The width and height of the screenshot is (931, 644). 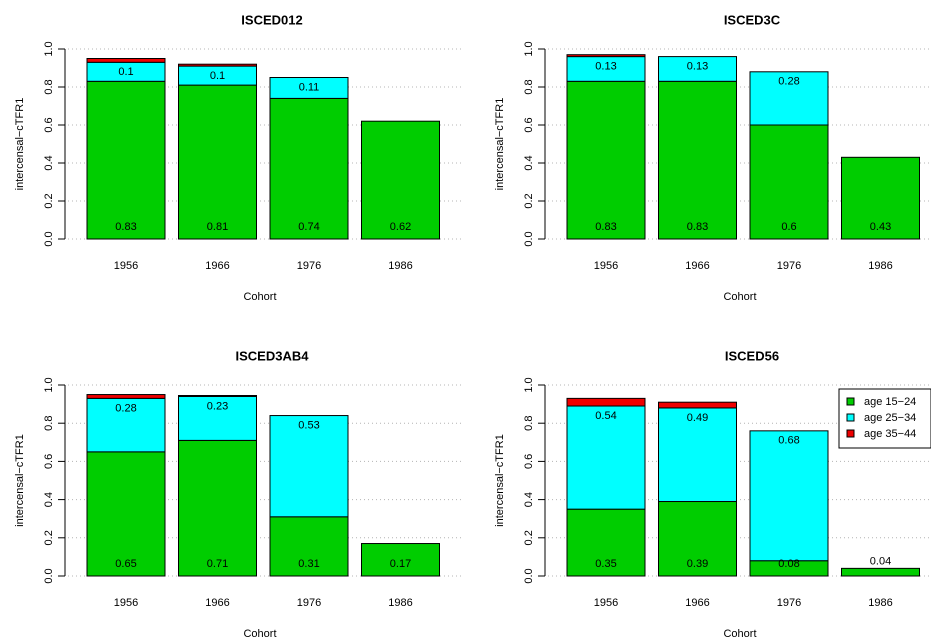 I want to click on data-label: 0.31, so click(x=308, y=564).